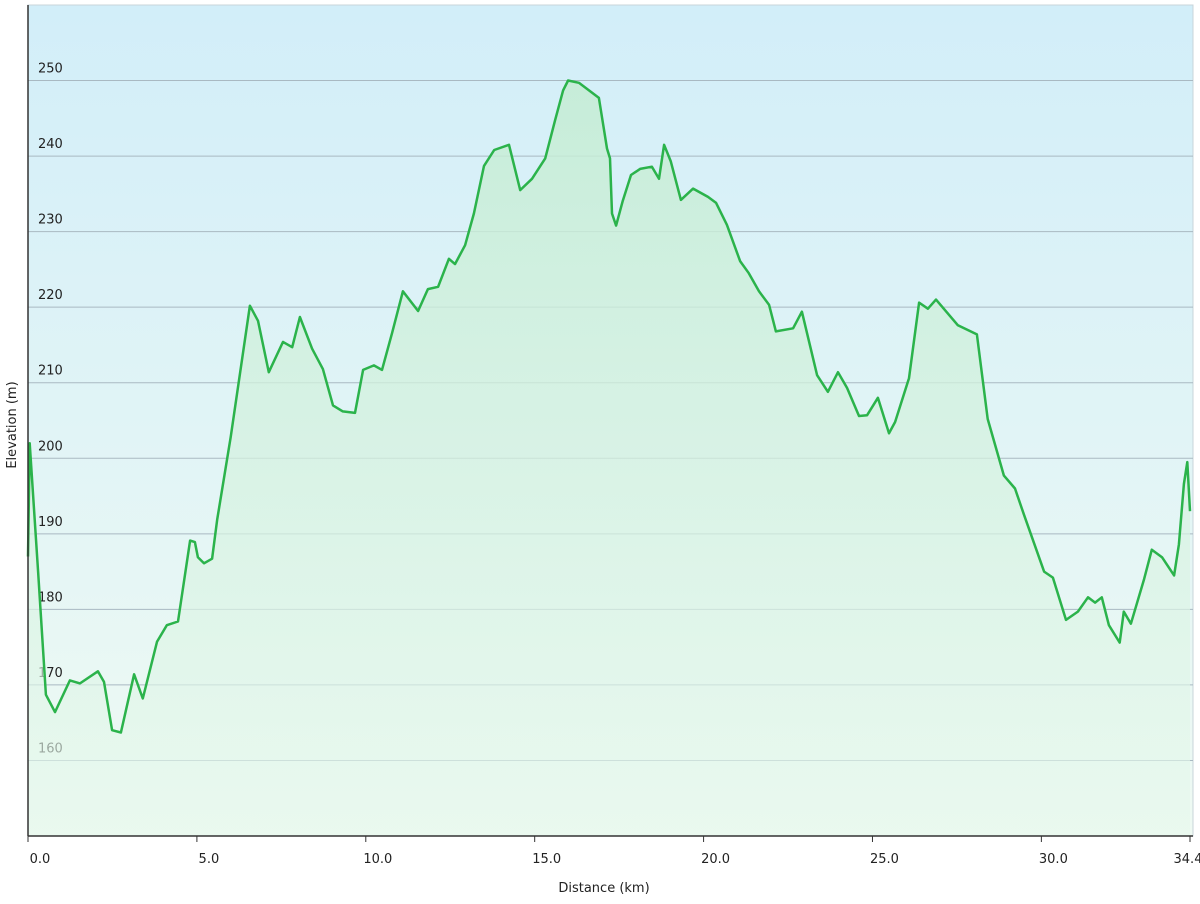 Image resolution: width=1200 pixels, height=904 pixels. Describe the element at coordinates (884, 859) in the screenshot. I see `x-tick-label: 25.0` at that location.